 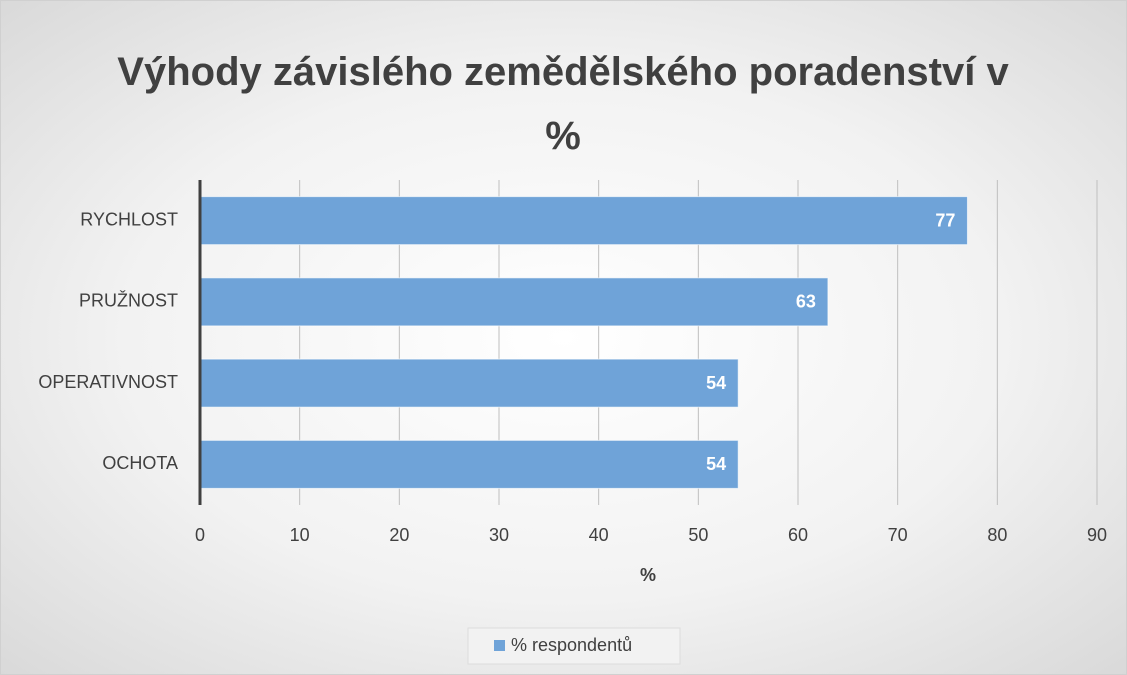 I want to click on x-tick-label: 30, so click(x=499, y=535).